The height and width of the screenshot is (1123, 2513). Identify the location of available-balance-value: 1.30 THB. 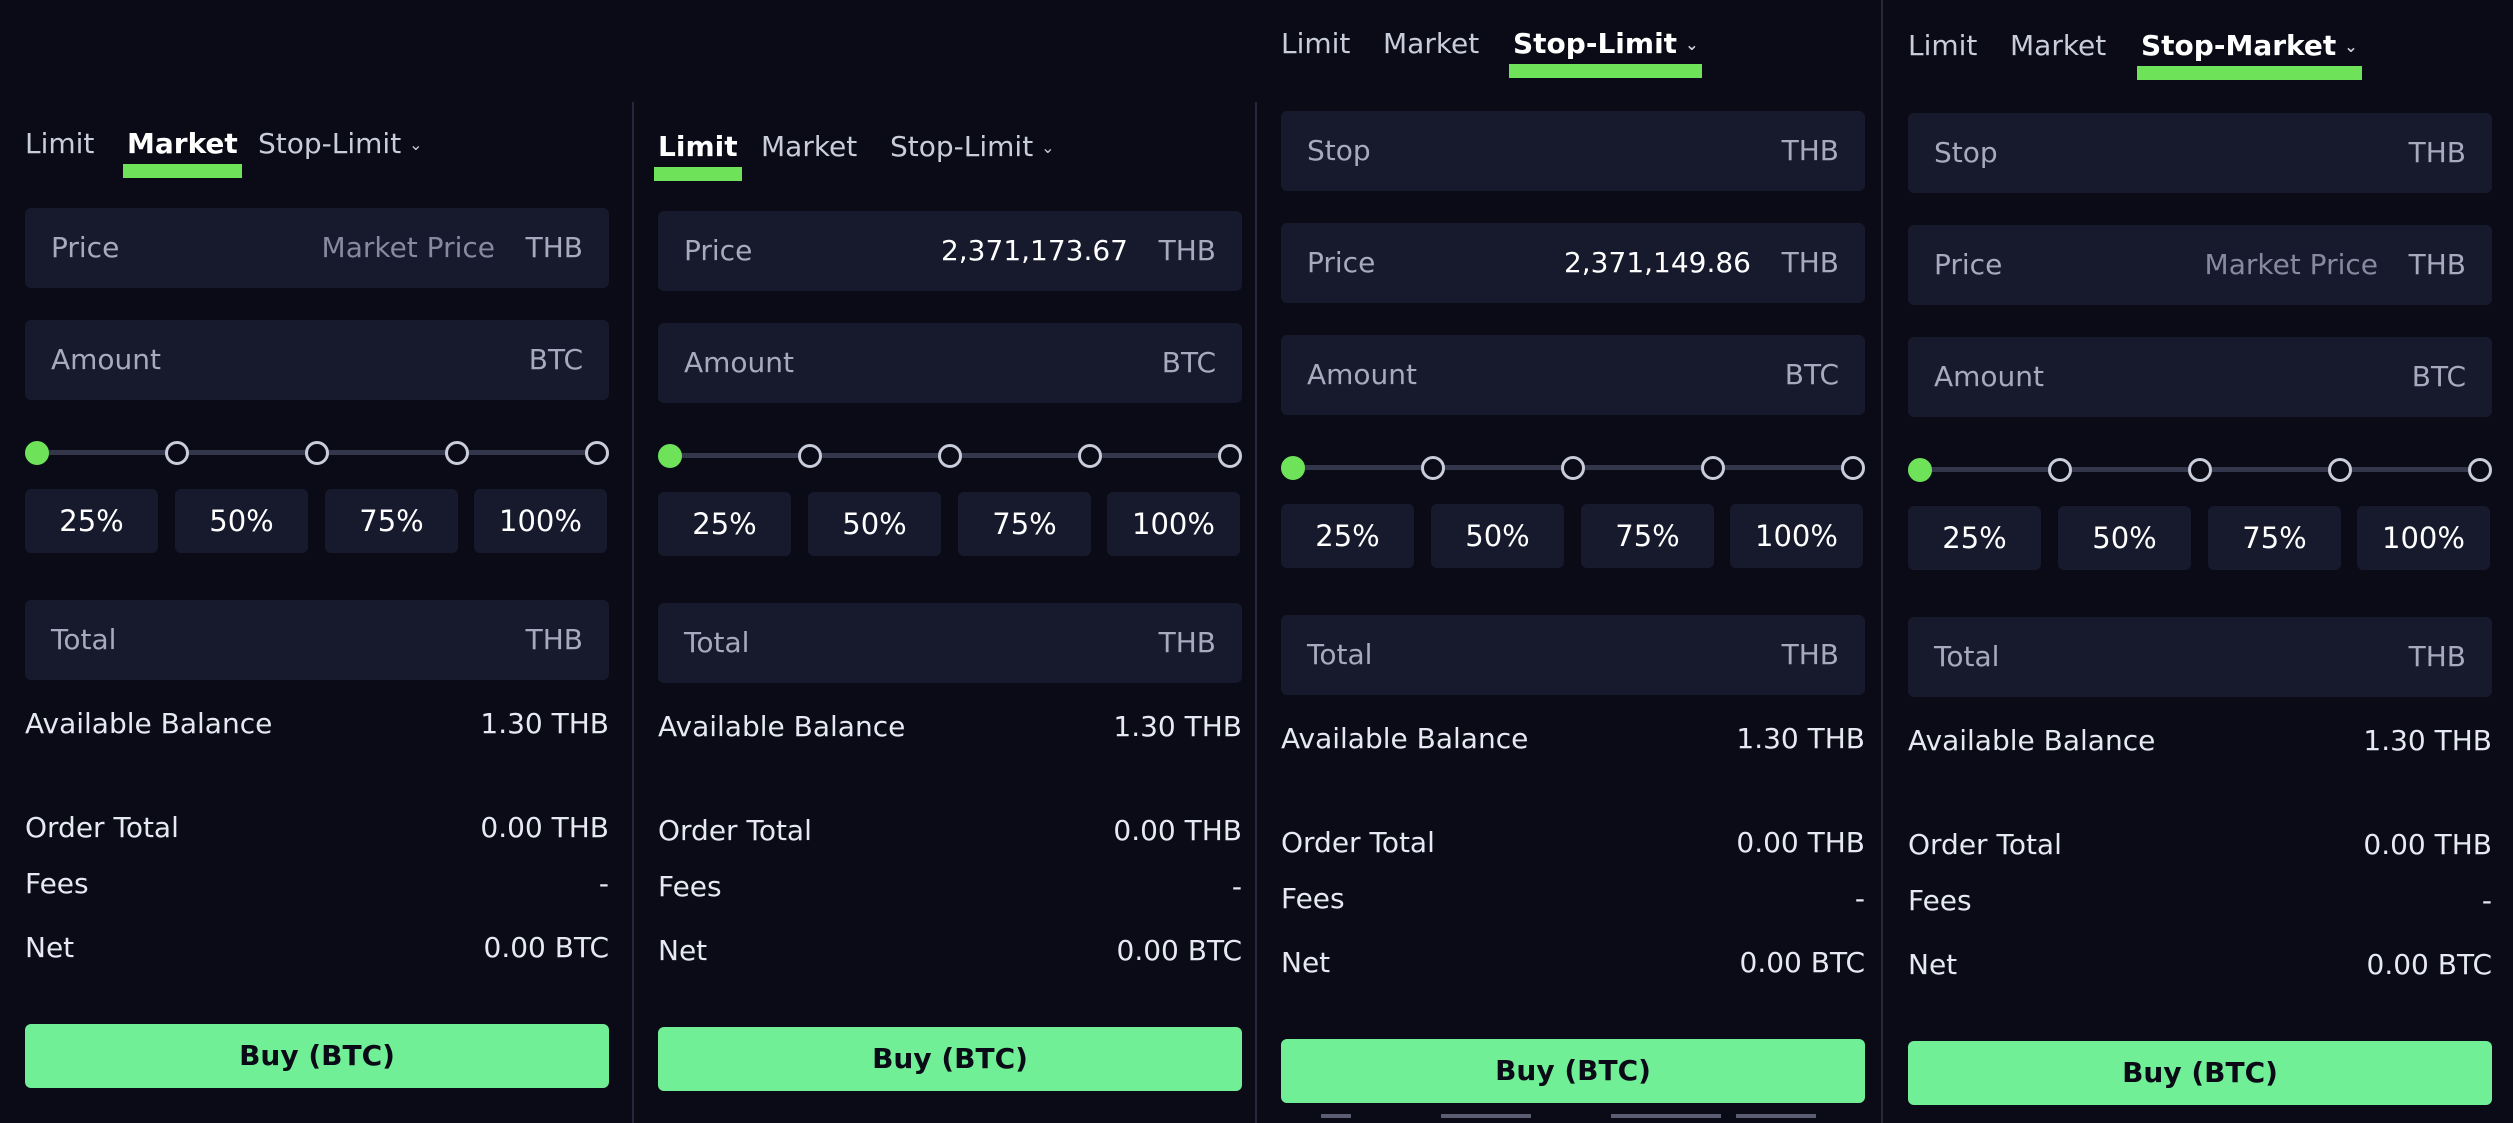
(1177, 726).